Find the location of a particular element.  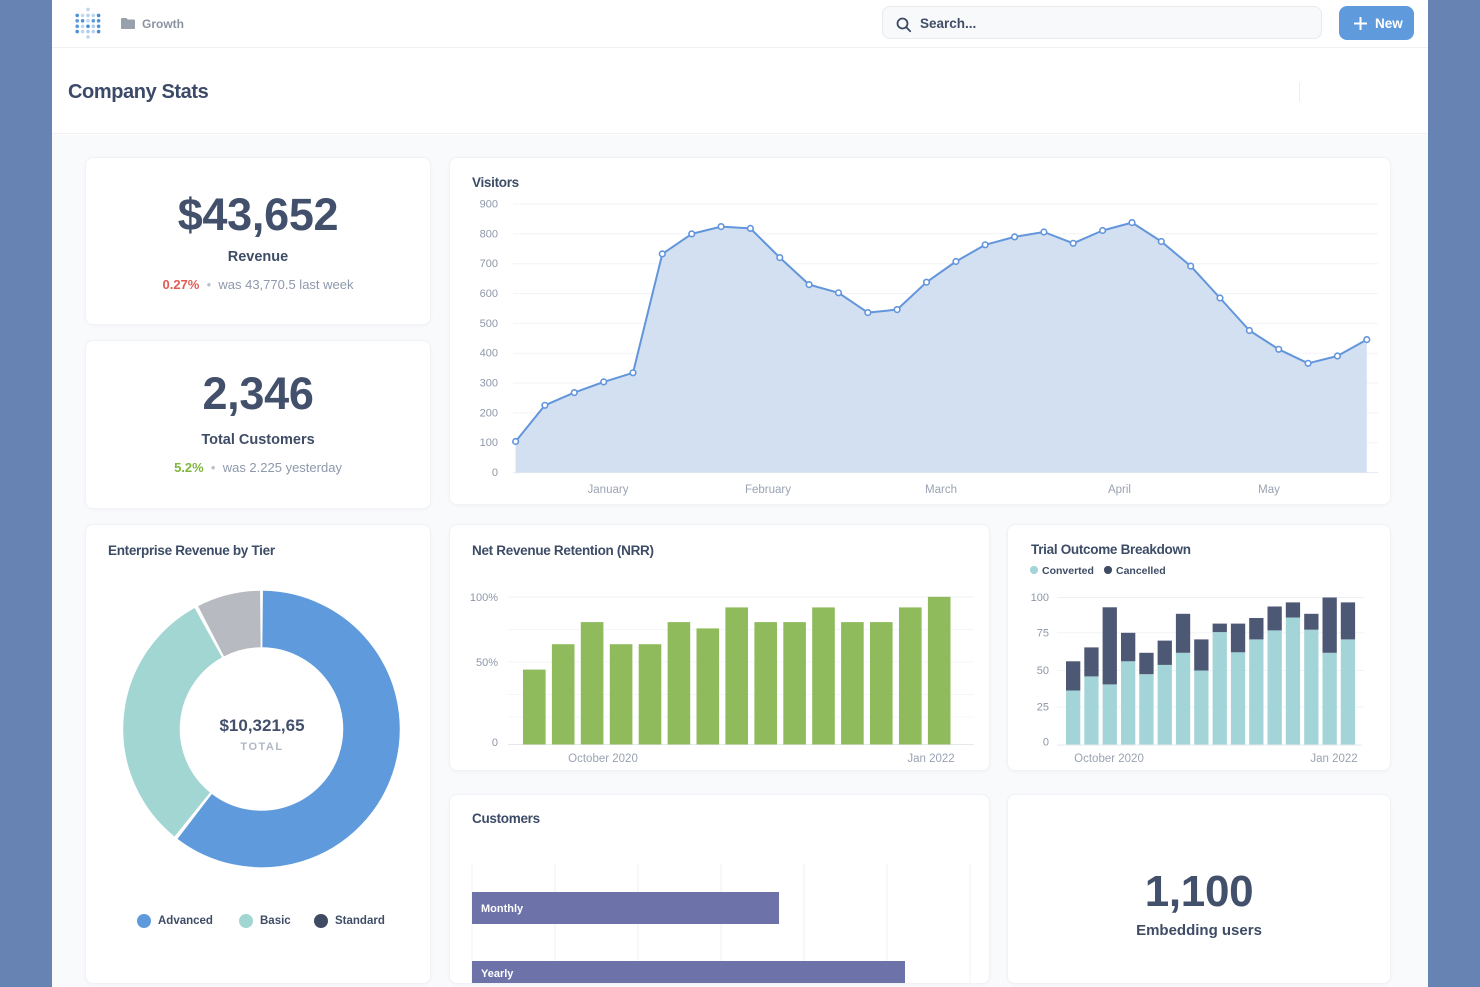

svg-text: Yearly is located at coordinates (497, 974).